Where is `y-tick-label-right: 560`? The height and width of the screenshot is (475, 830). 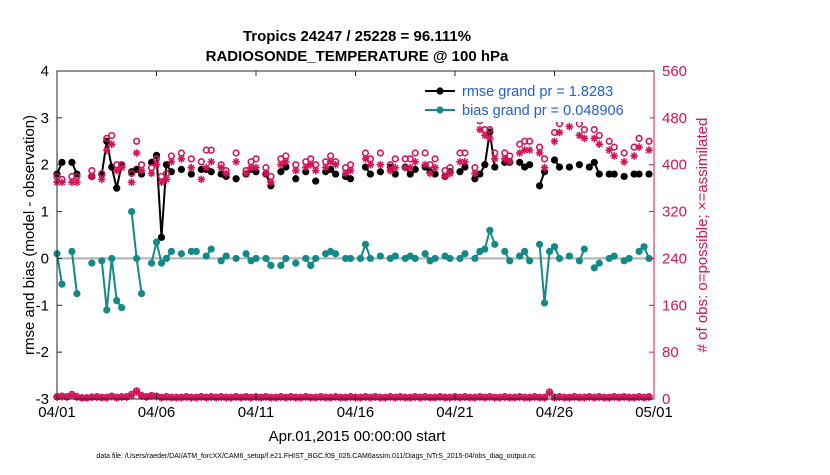 y-tick-label-right: 560 is located at coordinates (674, 71).